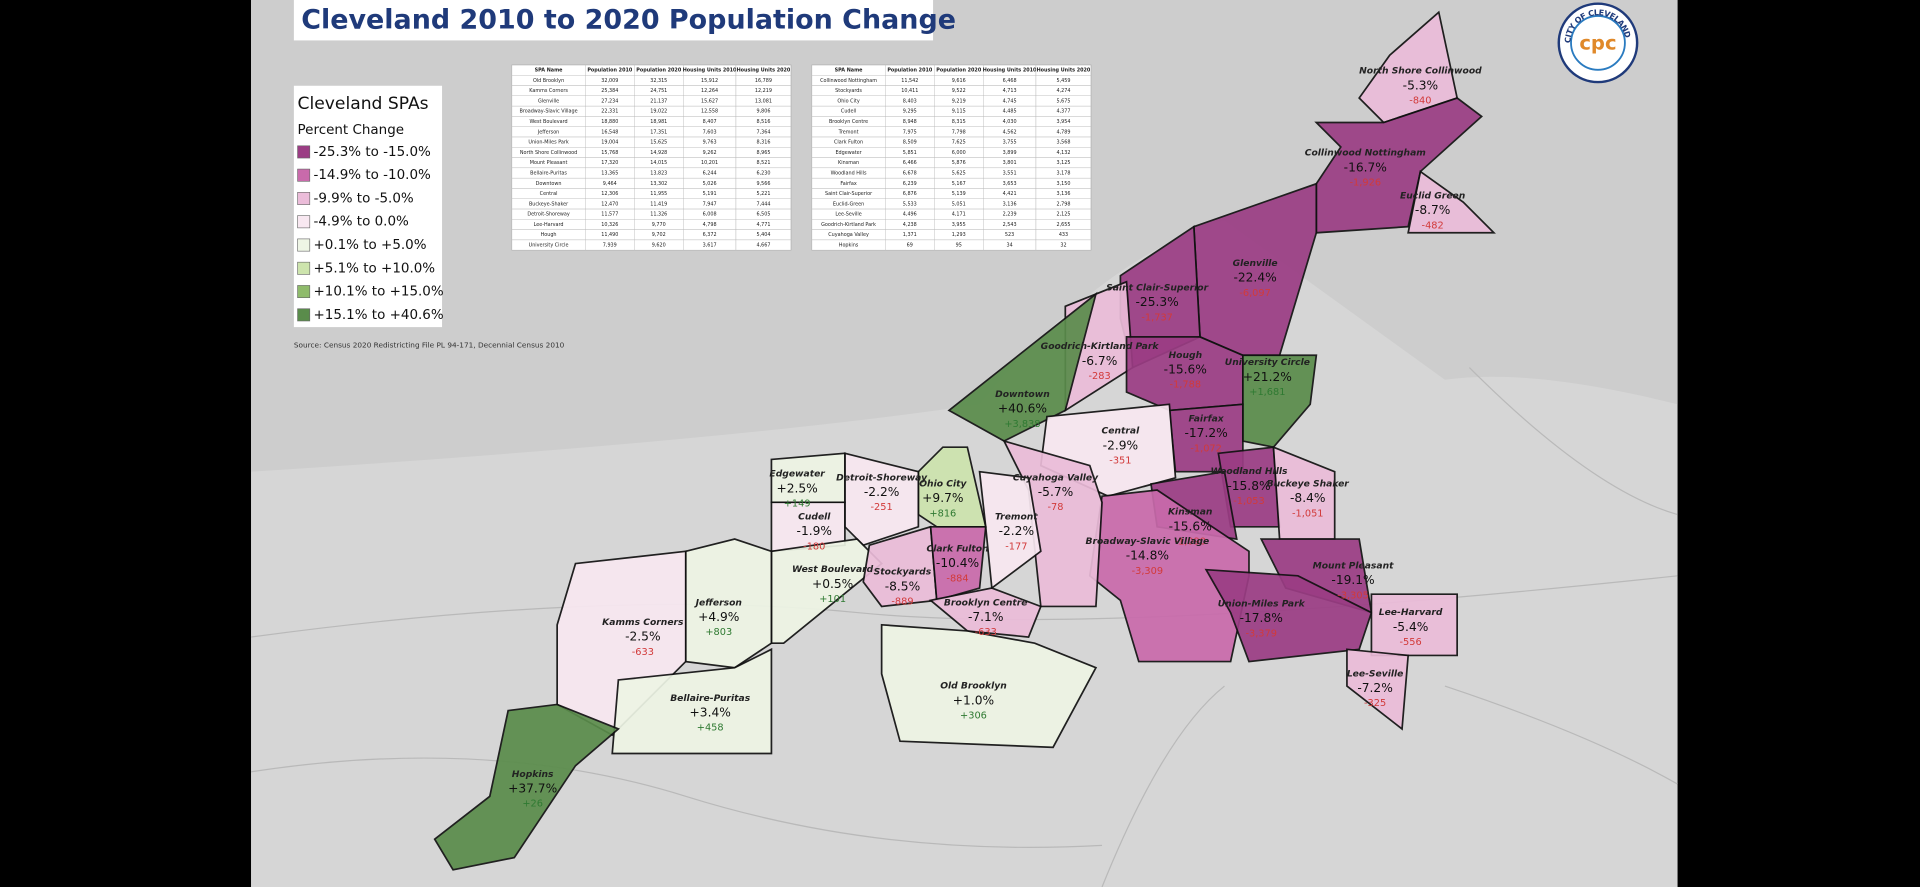 The width and height of the screenshot is (1920, 887). What do you see at coordinates (763, 81) in the screenshot?
I see `table-cell-text: 16,789` at bounding box center [763, 81].